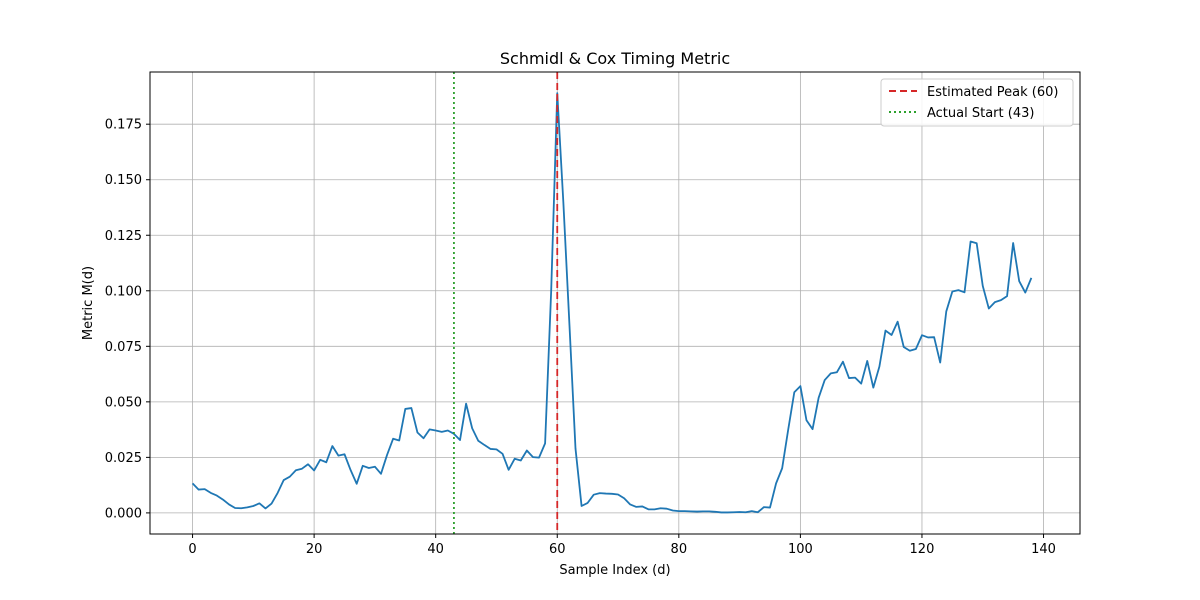 This screenshot has width=1200, height=600. I want to click on x-tick-label: 0, so click(192, 549).